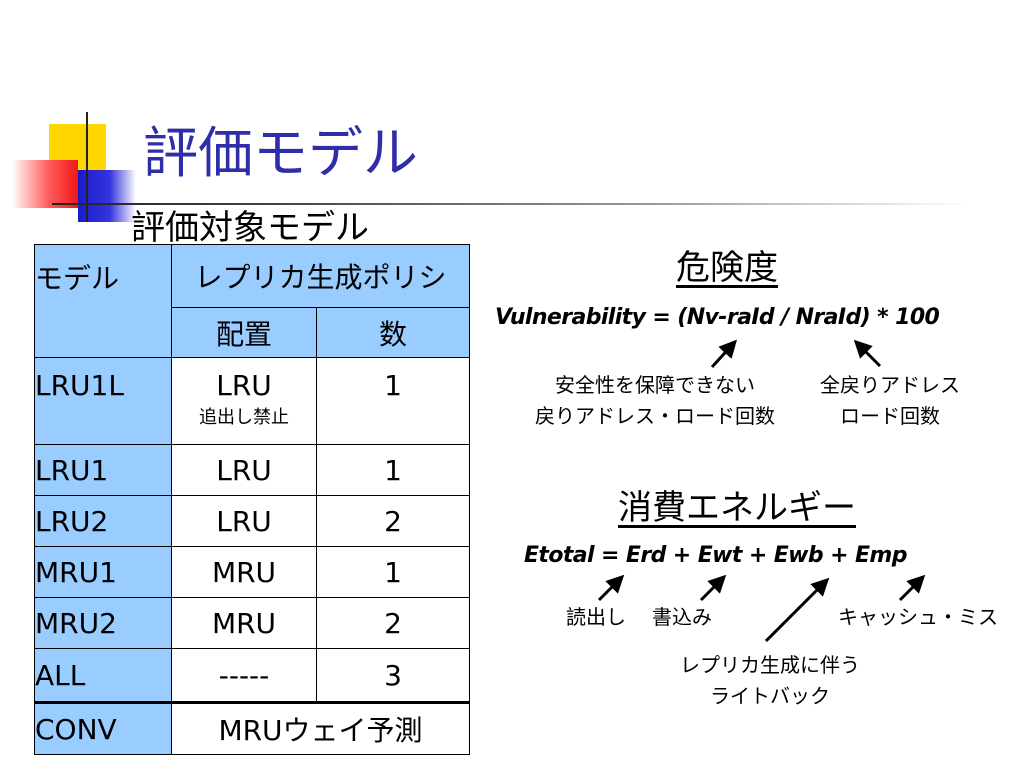 Image resolution: width=1024 pixels, height=768 pixels. I want to click on energy-label-read: 読出し, so click(596, 617).